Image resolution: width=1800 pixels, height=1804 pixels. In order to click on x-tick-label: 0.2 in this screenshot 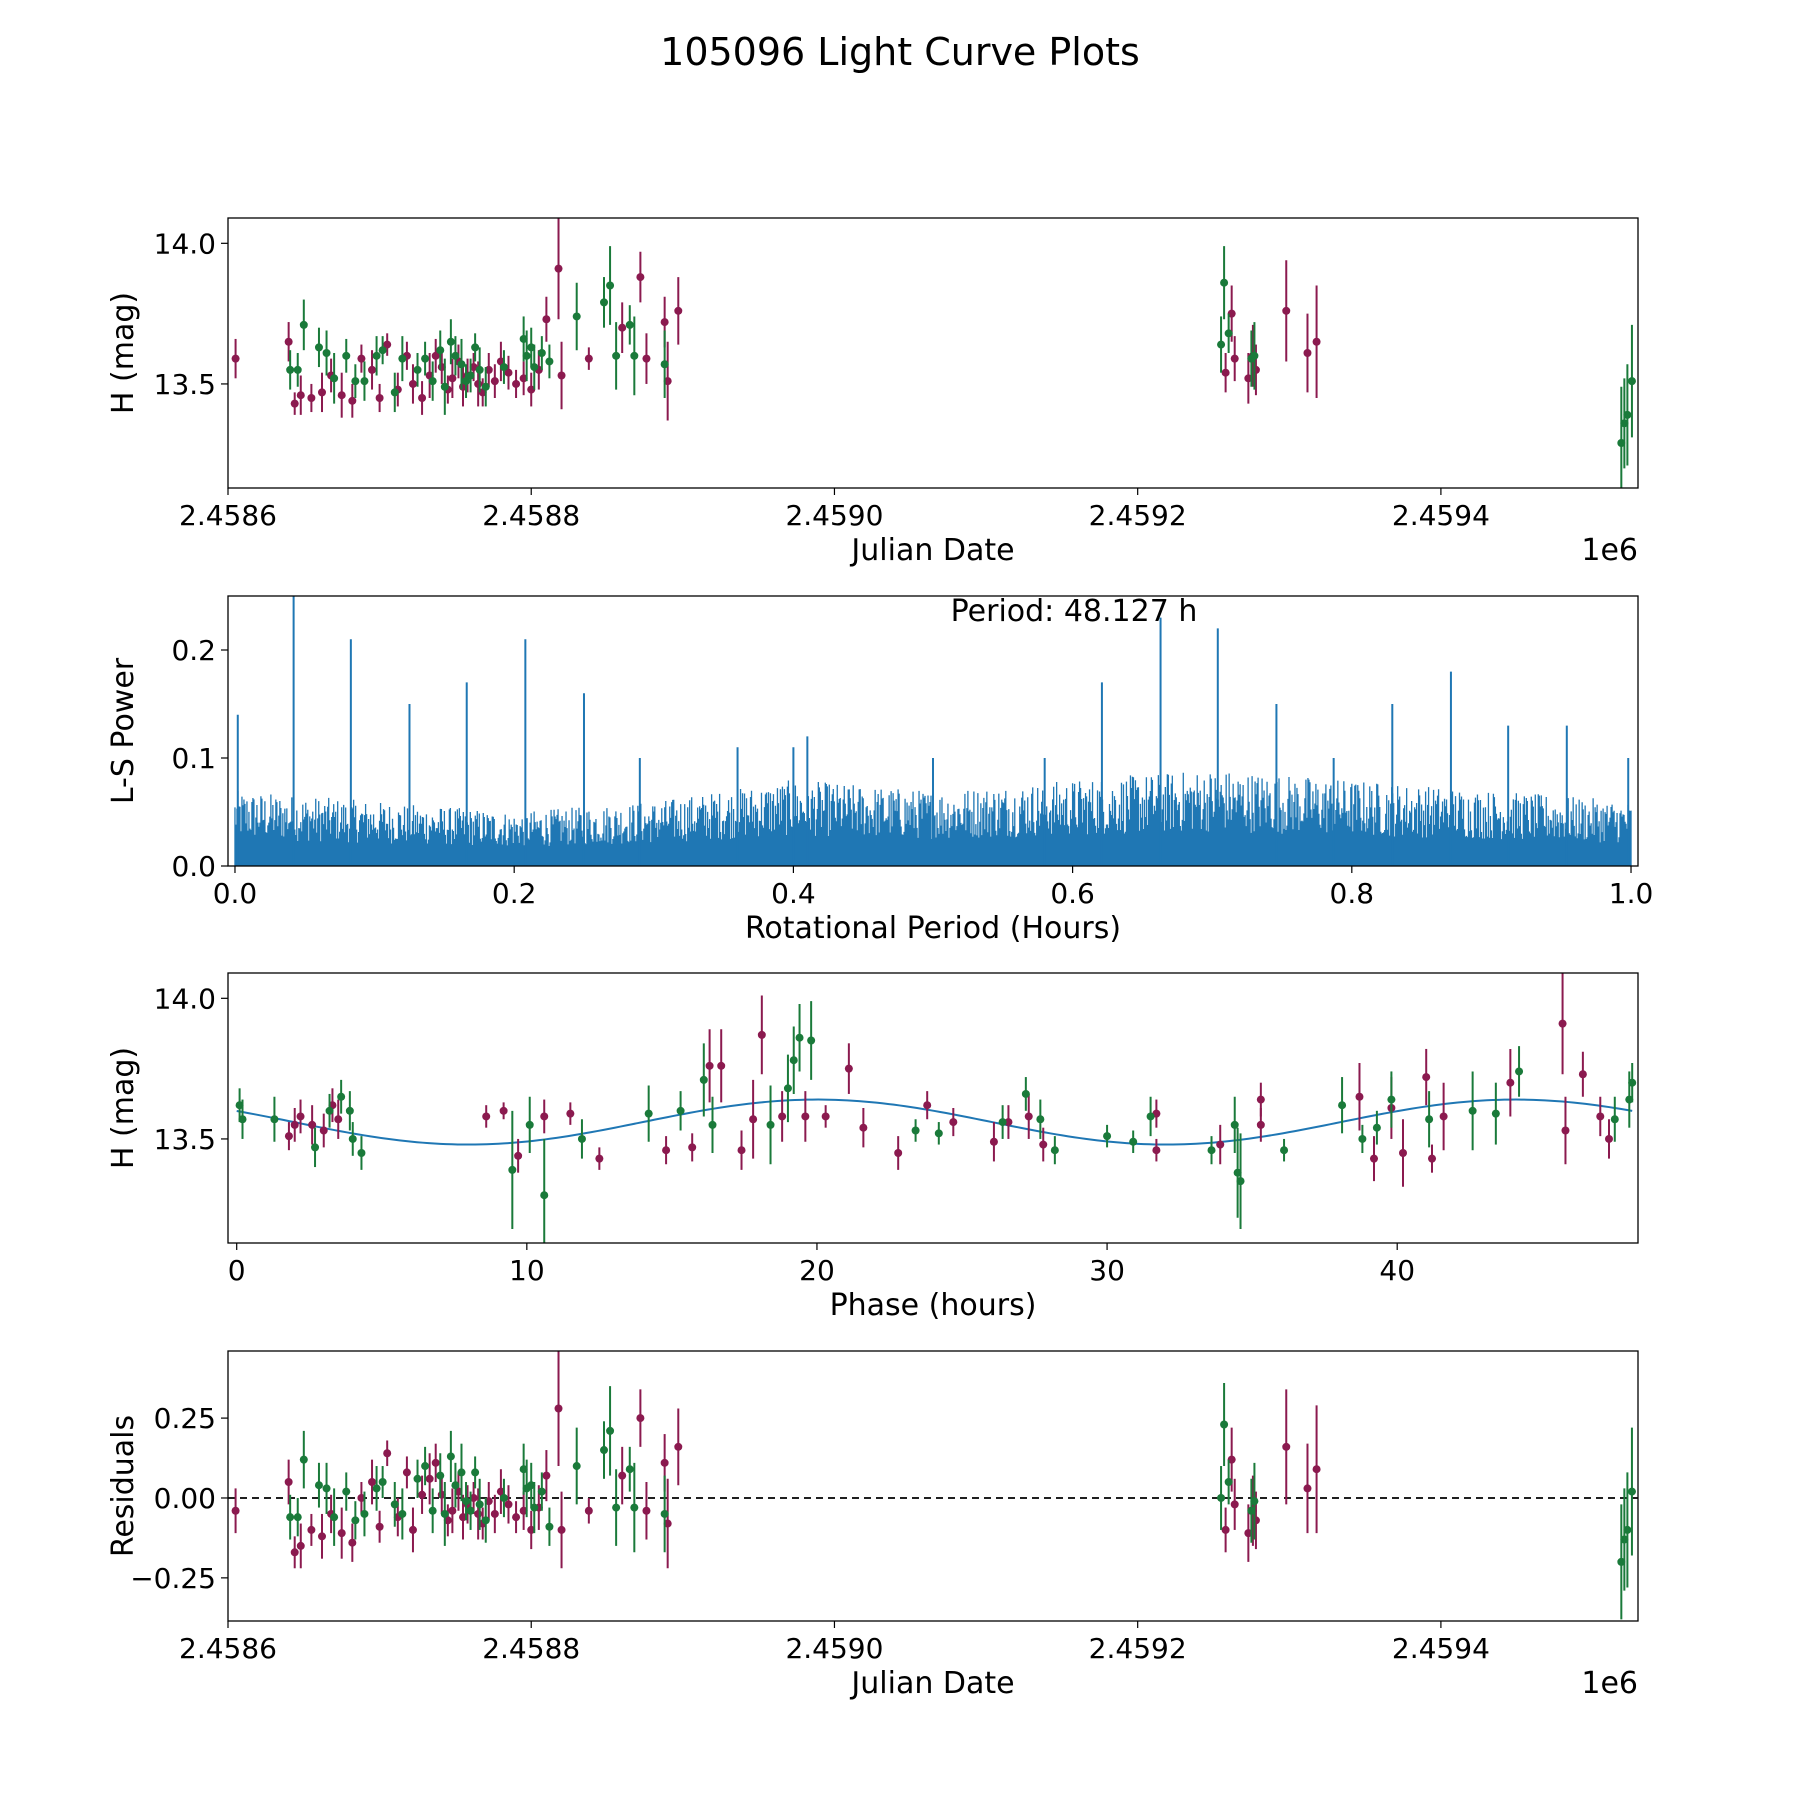, I will do `click(514, 893)`.